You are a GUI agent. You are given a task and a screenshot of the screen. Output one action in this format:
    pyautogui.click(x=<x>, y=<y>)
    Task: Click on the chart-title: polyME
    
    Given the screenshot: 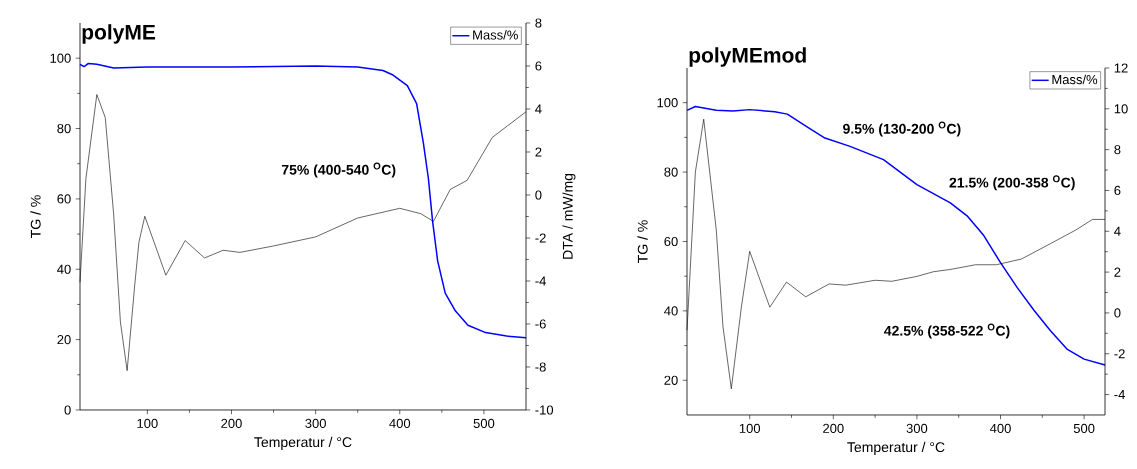 What is the action you would take?
    pyautogui.click(x=119, y=34)
    